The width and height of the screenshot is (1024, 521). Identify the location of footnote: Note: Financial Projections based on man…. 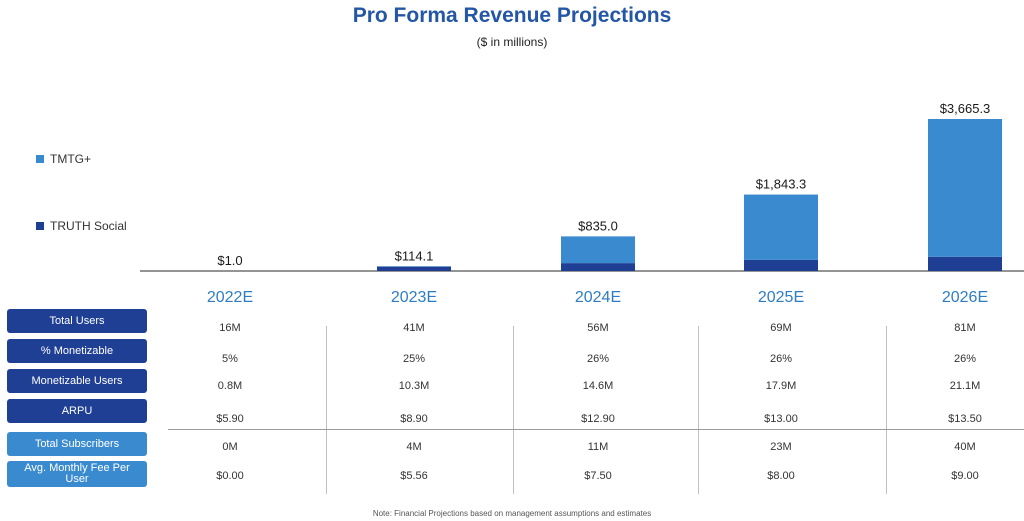
(512, 513).